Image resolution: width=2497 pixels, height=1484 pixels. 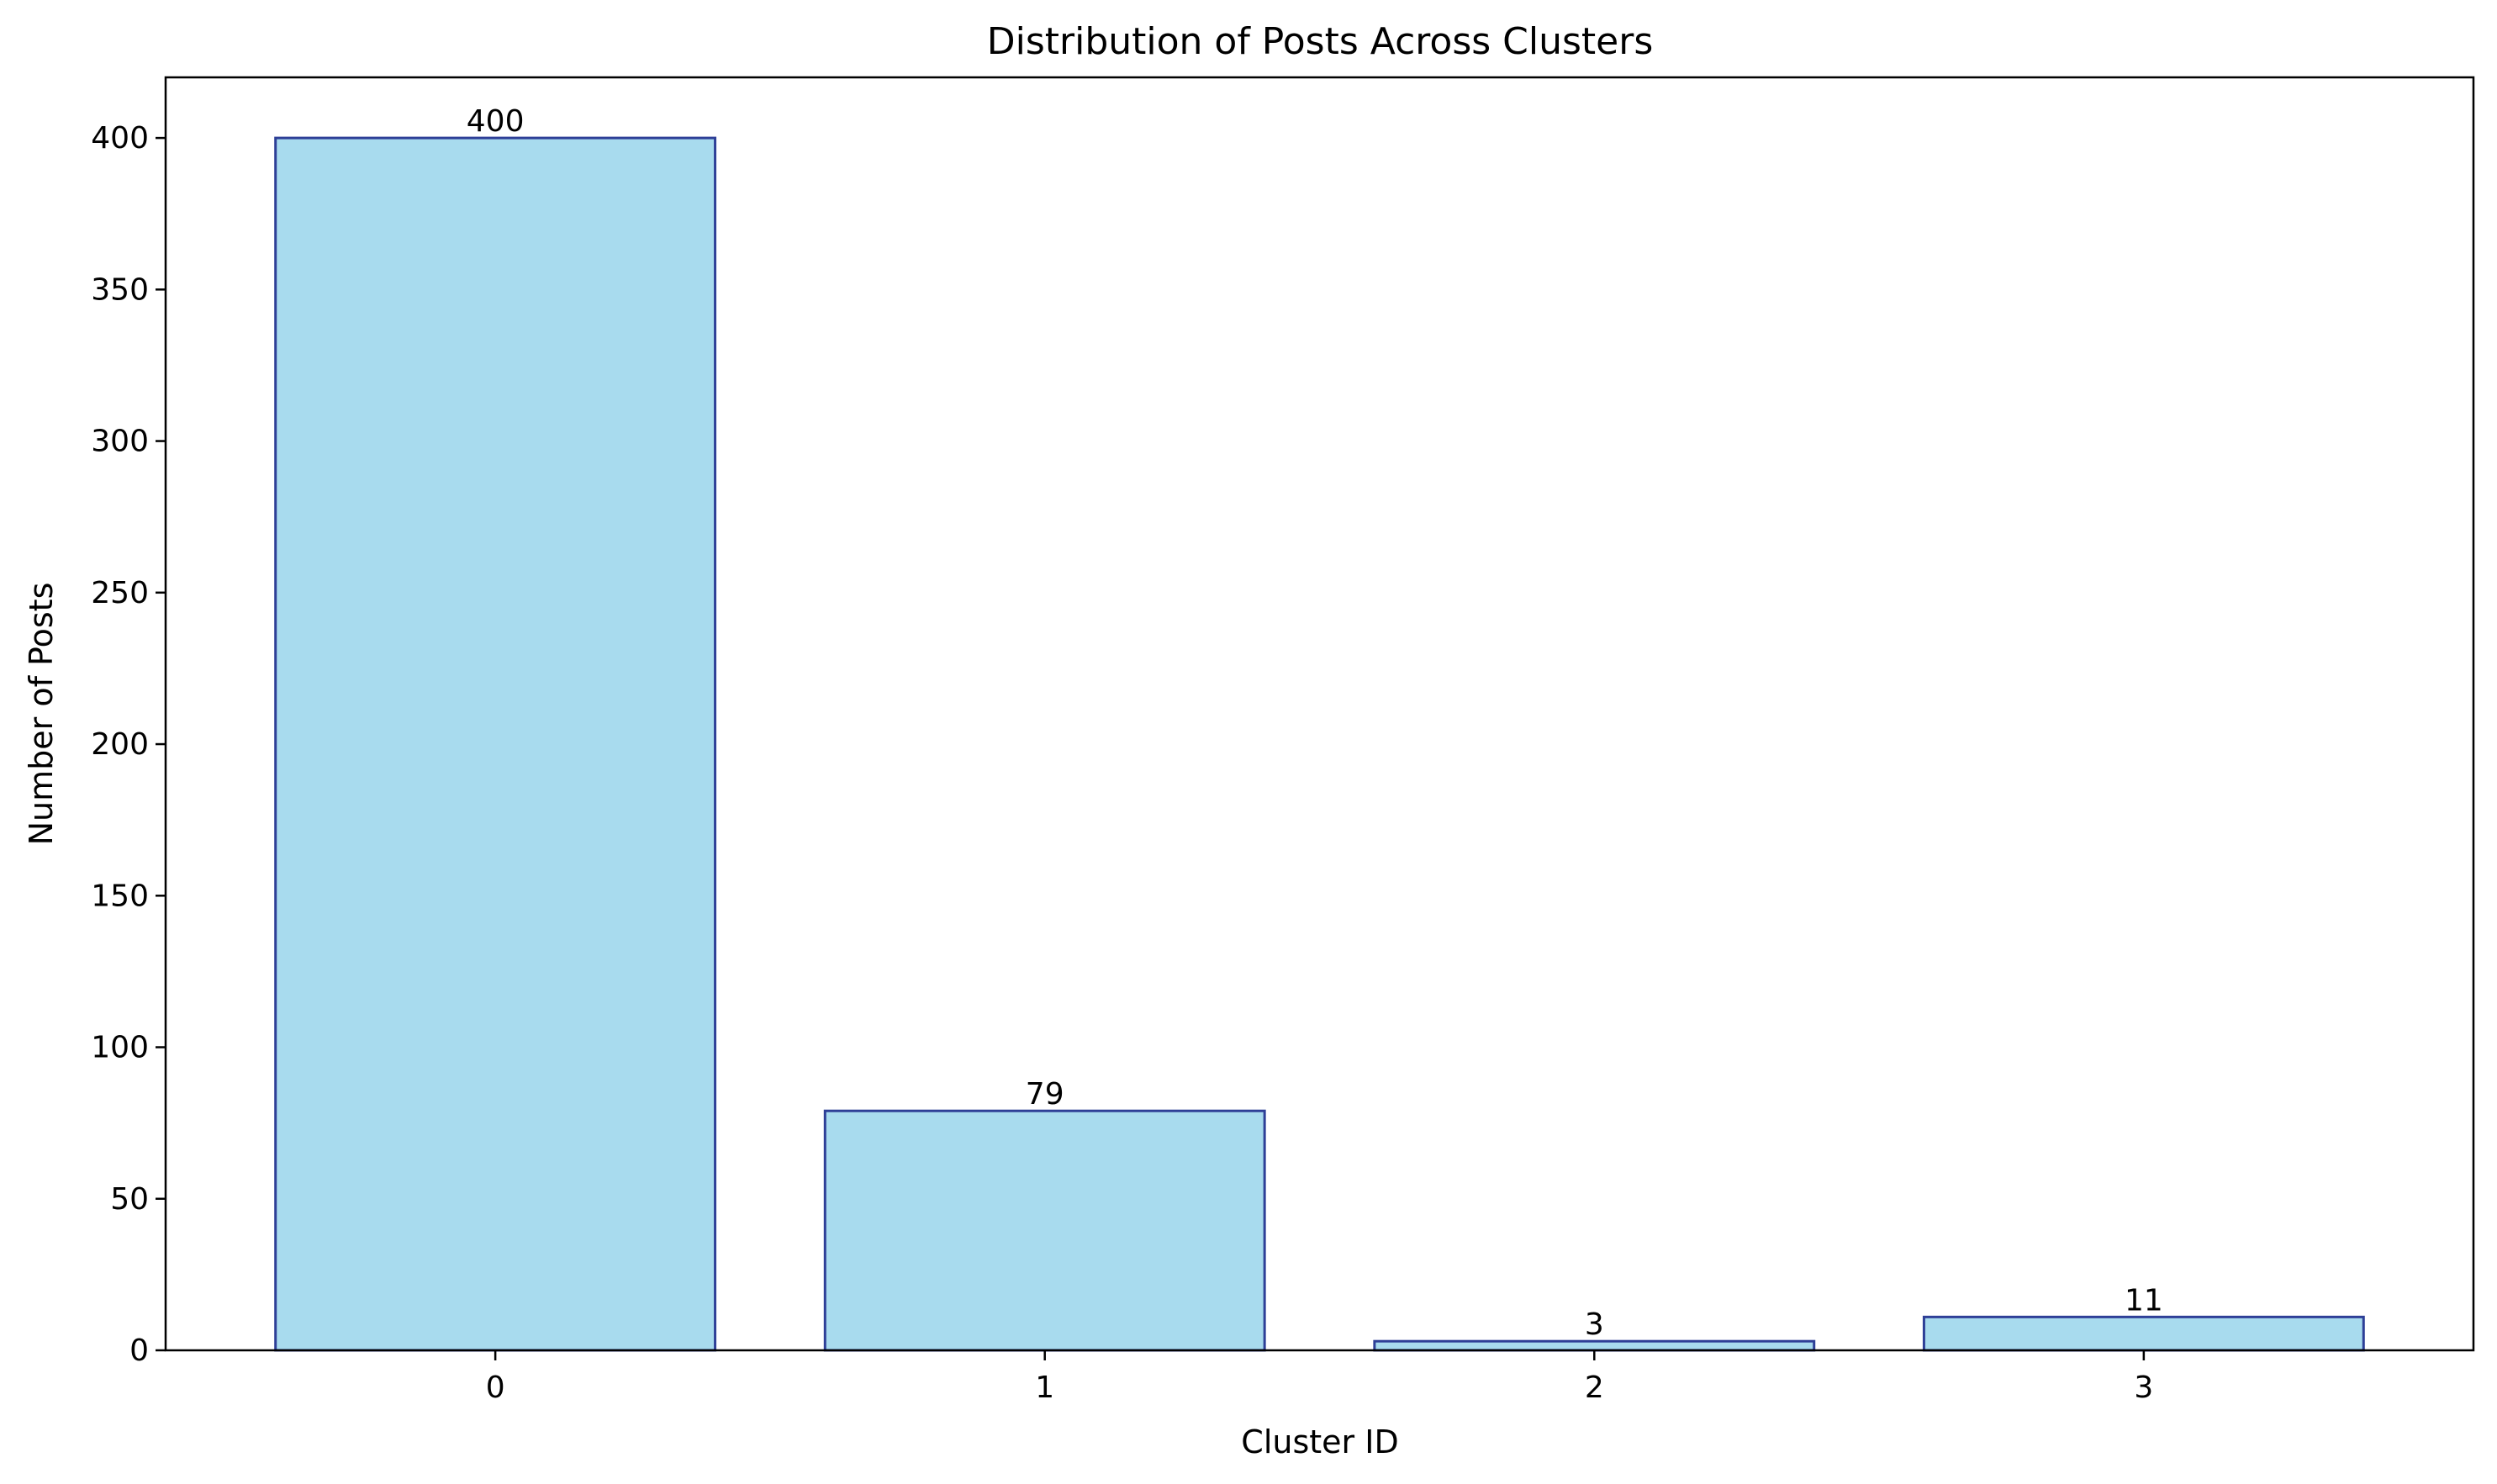 What do you see at coordinates (120, 593) in the screenshot?
I see `y-tick-label: 250` at bounding box center [120, 593].